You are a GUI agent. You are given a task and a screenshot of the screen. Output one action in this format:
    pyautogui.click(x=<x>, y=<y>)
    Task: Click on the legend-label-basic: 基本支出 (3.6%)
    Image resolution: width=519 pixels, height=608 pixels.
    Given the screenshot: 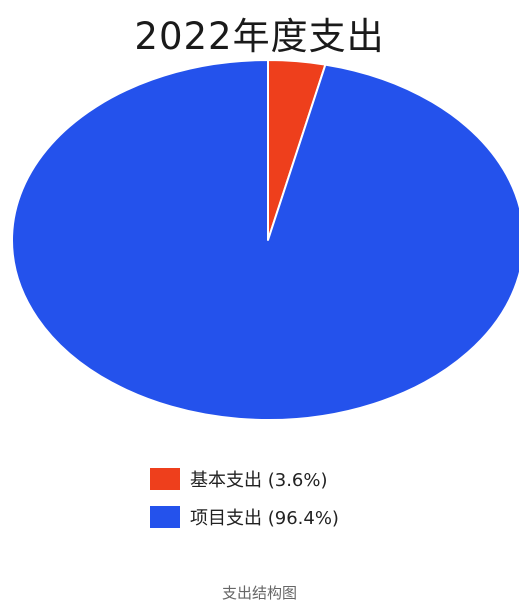 What is the action you would take?
    pyautogui.click(x=259, y=480)
    